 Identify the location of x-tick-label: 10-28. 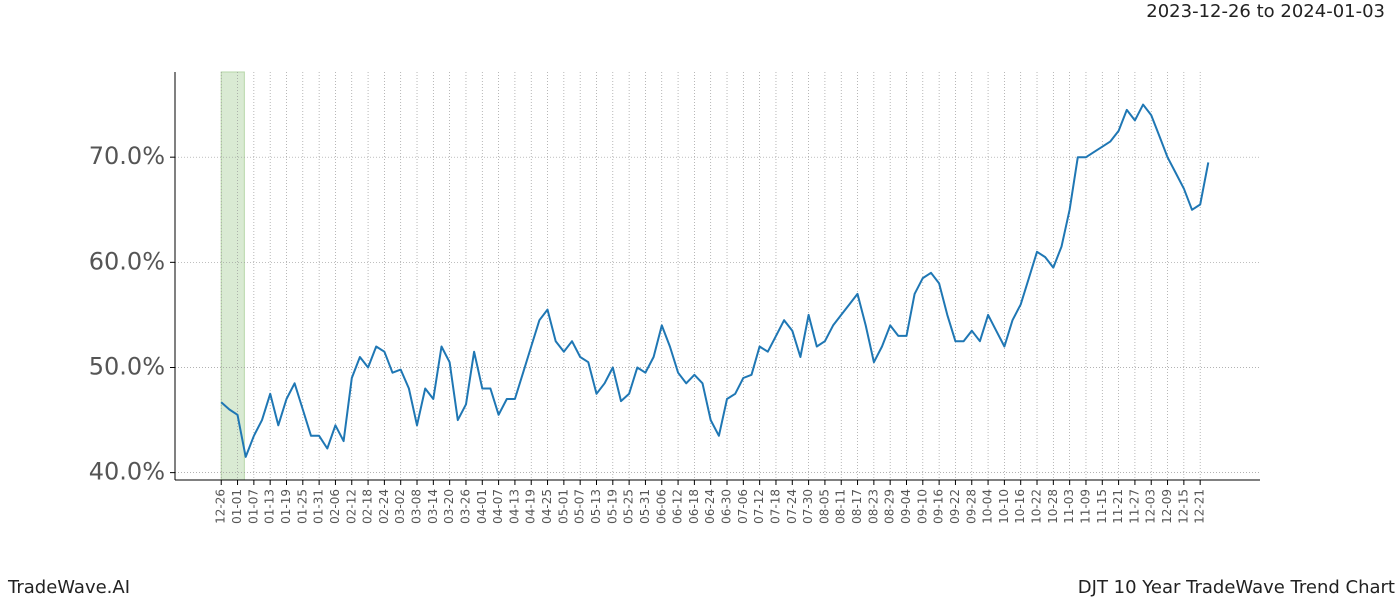
(1053, 506).